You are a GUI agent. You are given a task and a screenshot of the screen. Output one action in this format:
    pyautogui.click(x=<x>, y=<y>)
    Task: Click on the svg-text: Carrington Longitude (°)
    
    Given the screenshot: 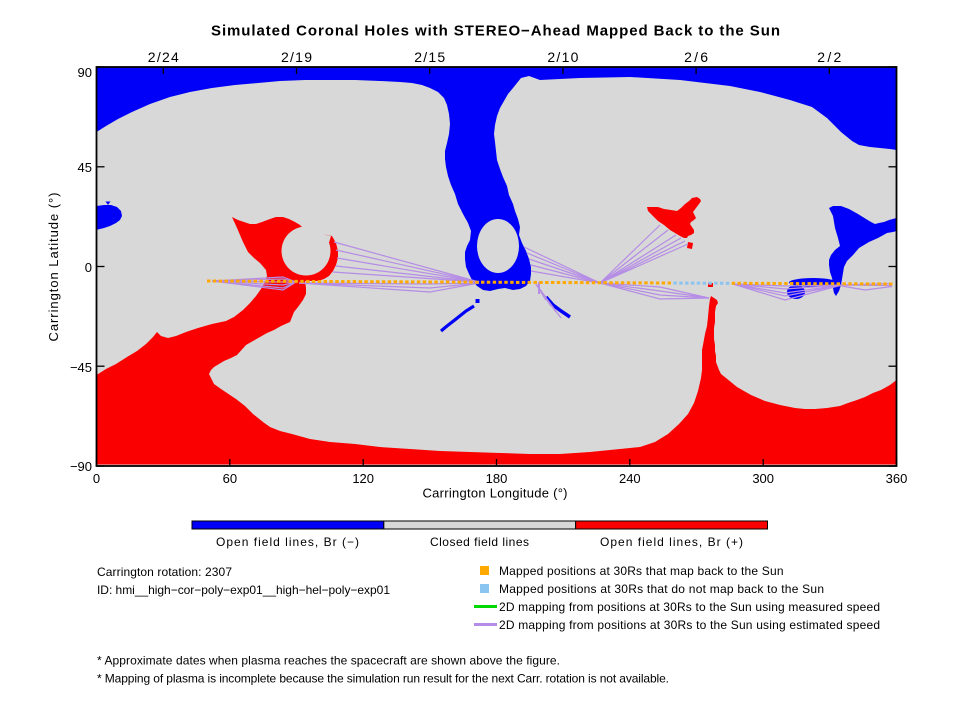 What is the action you would take?
    pyautogui.click(x=495, y=493)
    